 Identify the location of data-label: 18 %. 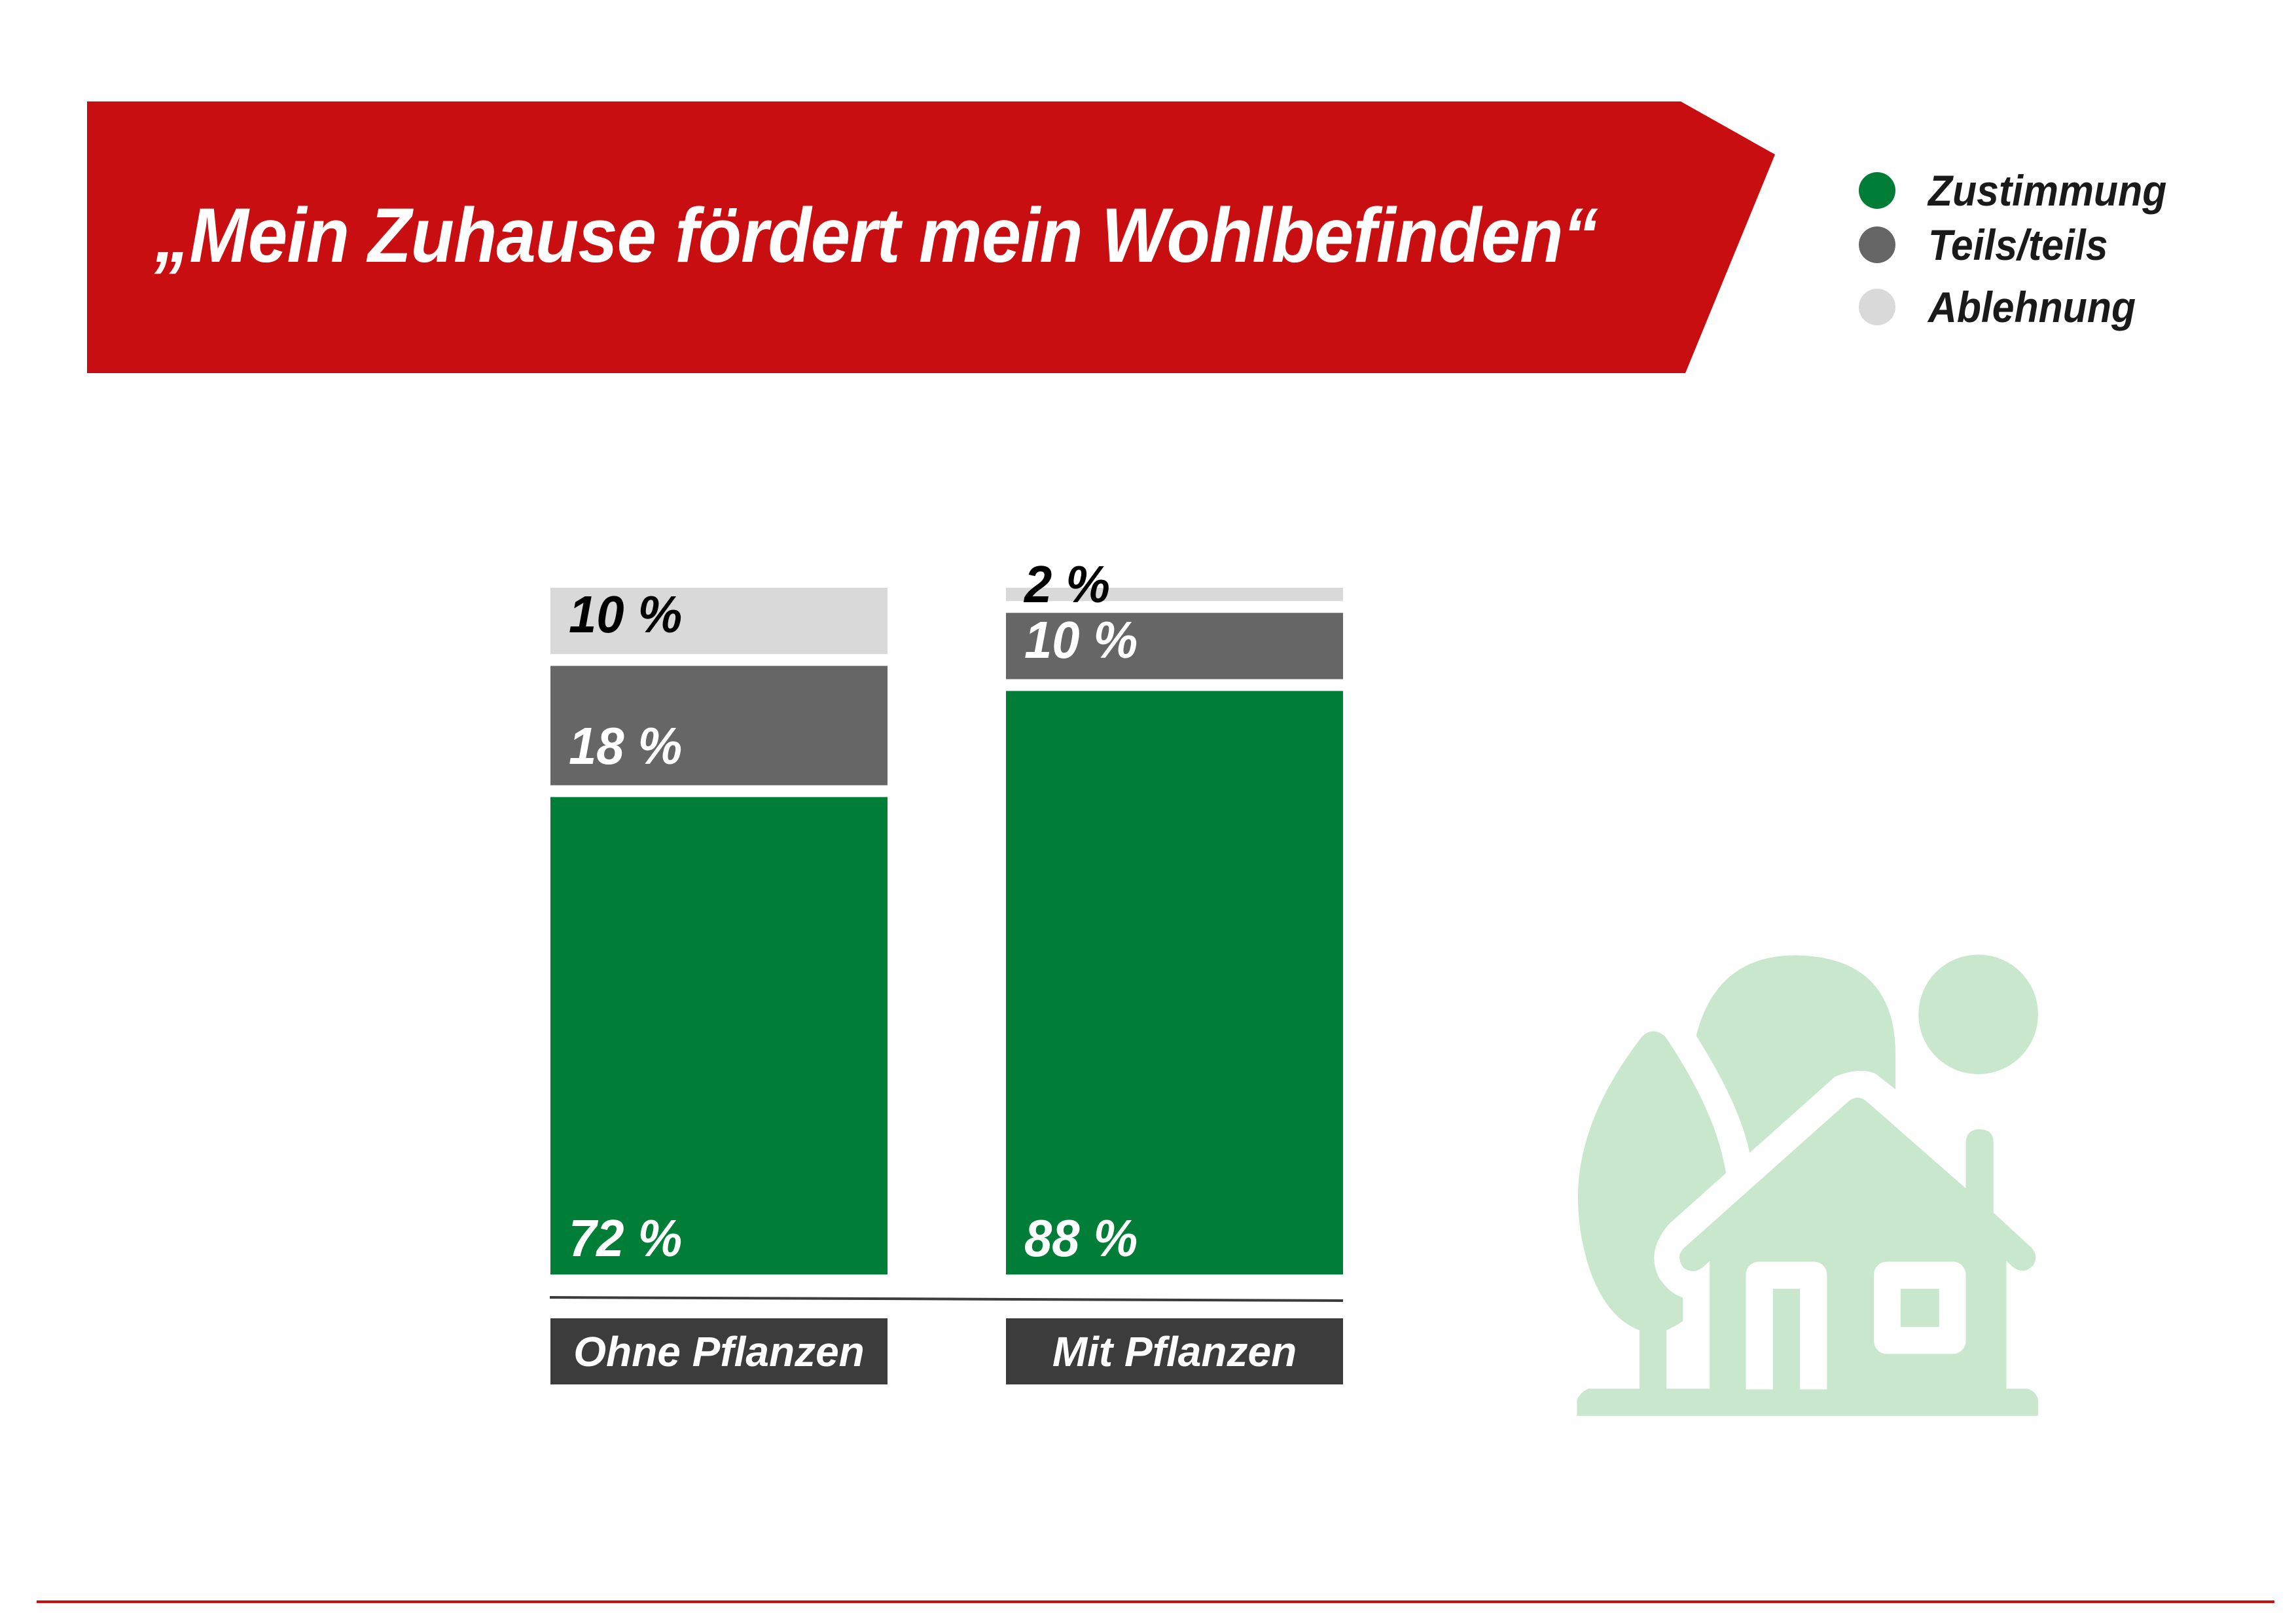
(626, 745).